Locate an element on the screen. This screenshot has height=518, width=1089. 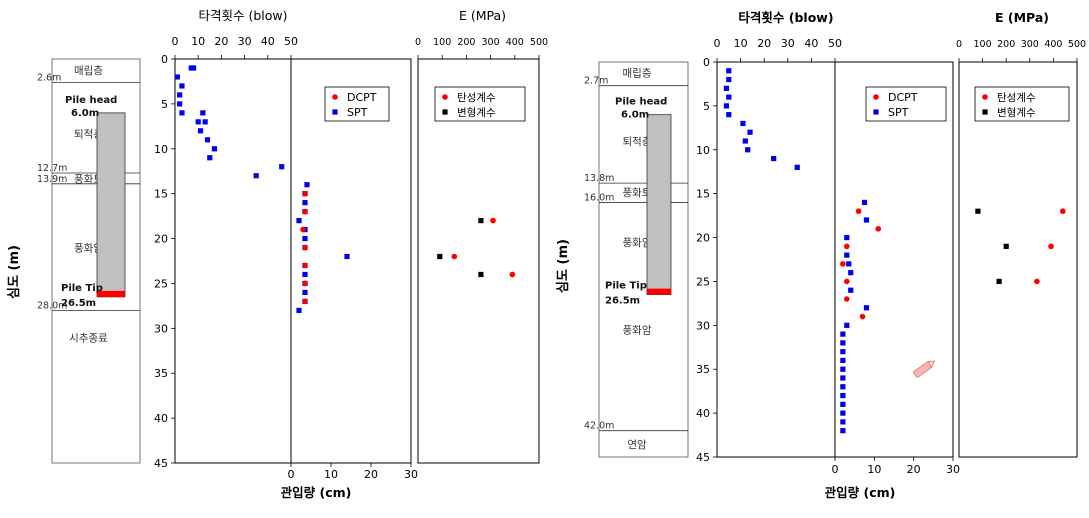
legend-label: 탄성계수 is located at coordinates (476, 98).